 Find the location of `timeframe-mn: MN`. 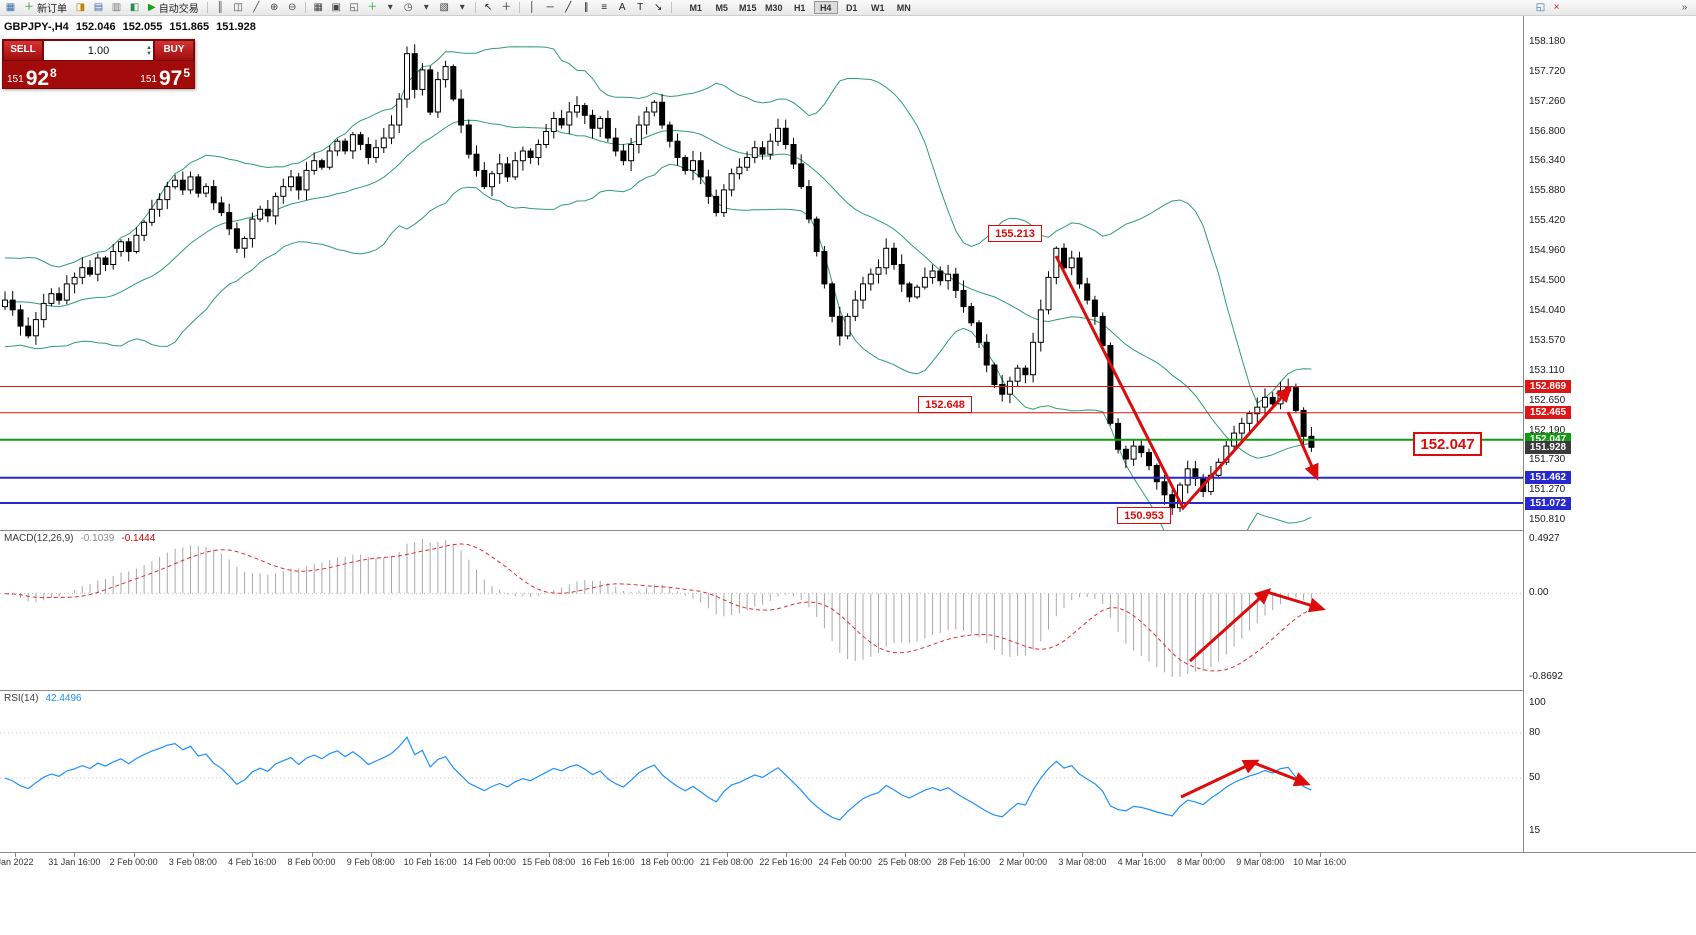

timeframe-mn: MN is located at coordinates (903, 7).